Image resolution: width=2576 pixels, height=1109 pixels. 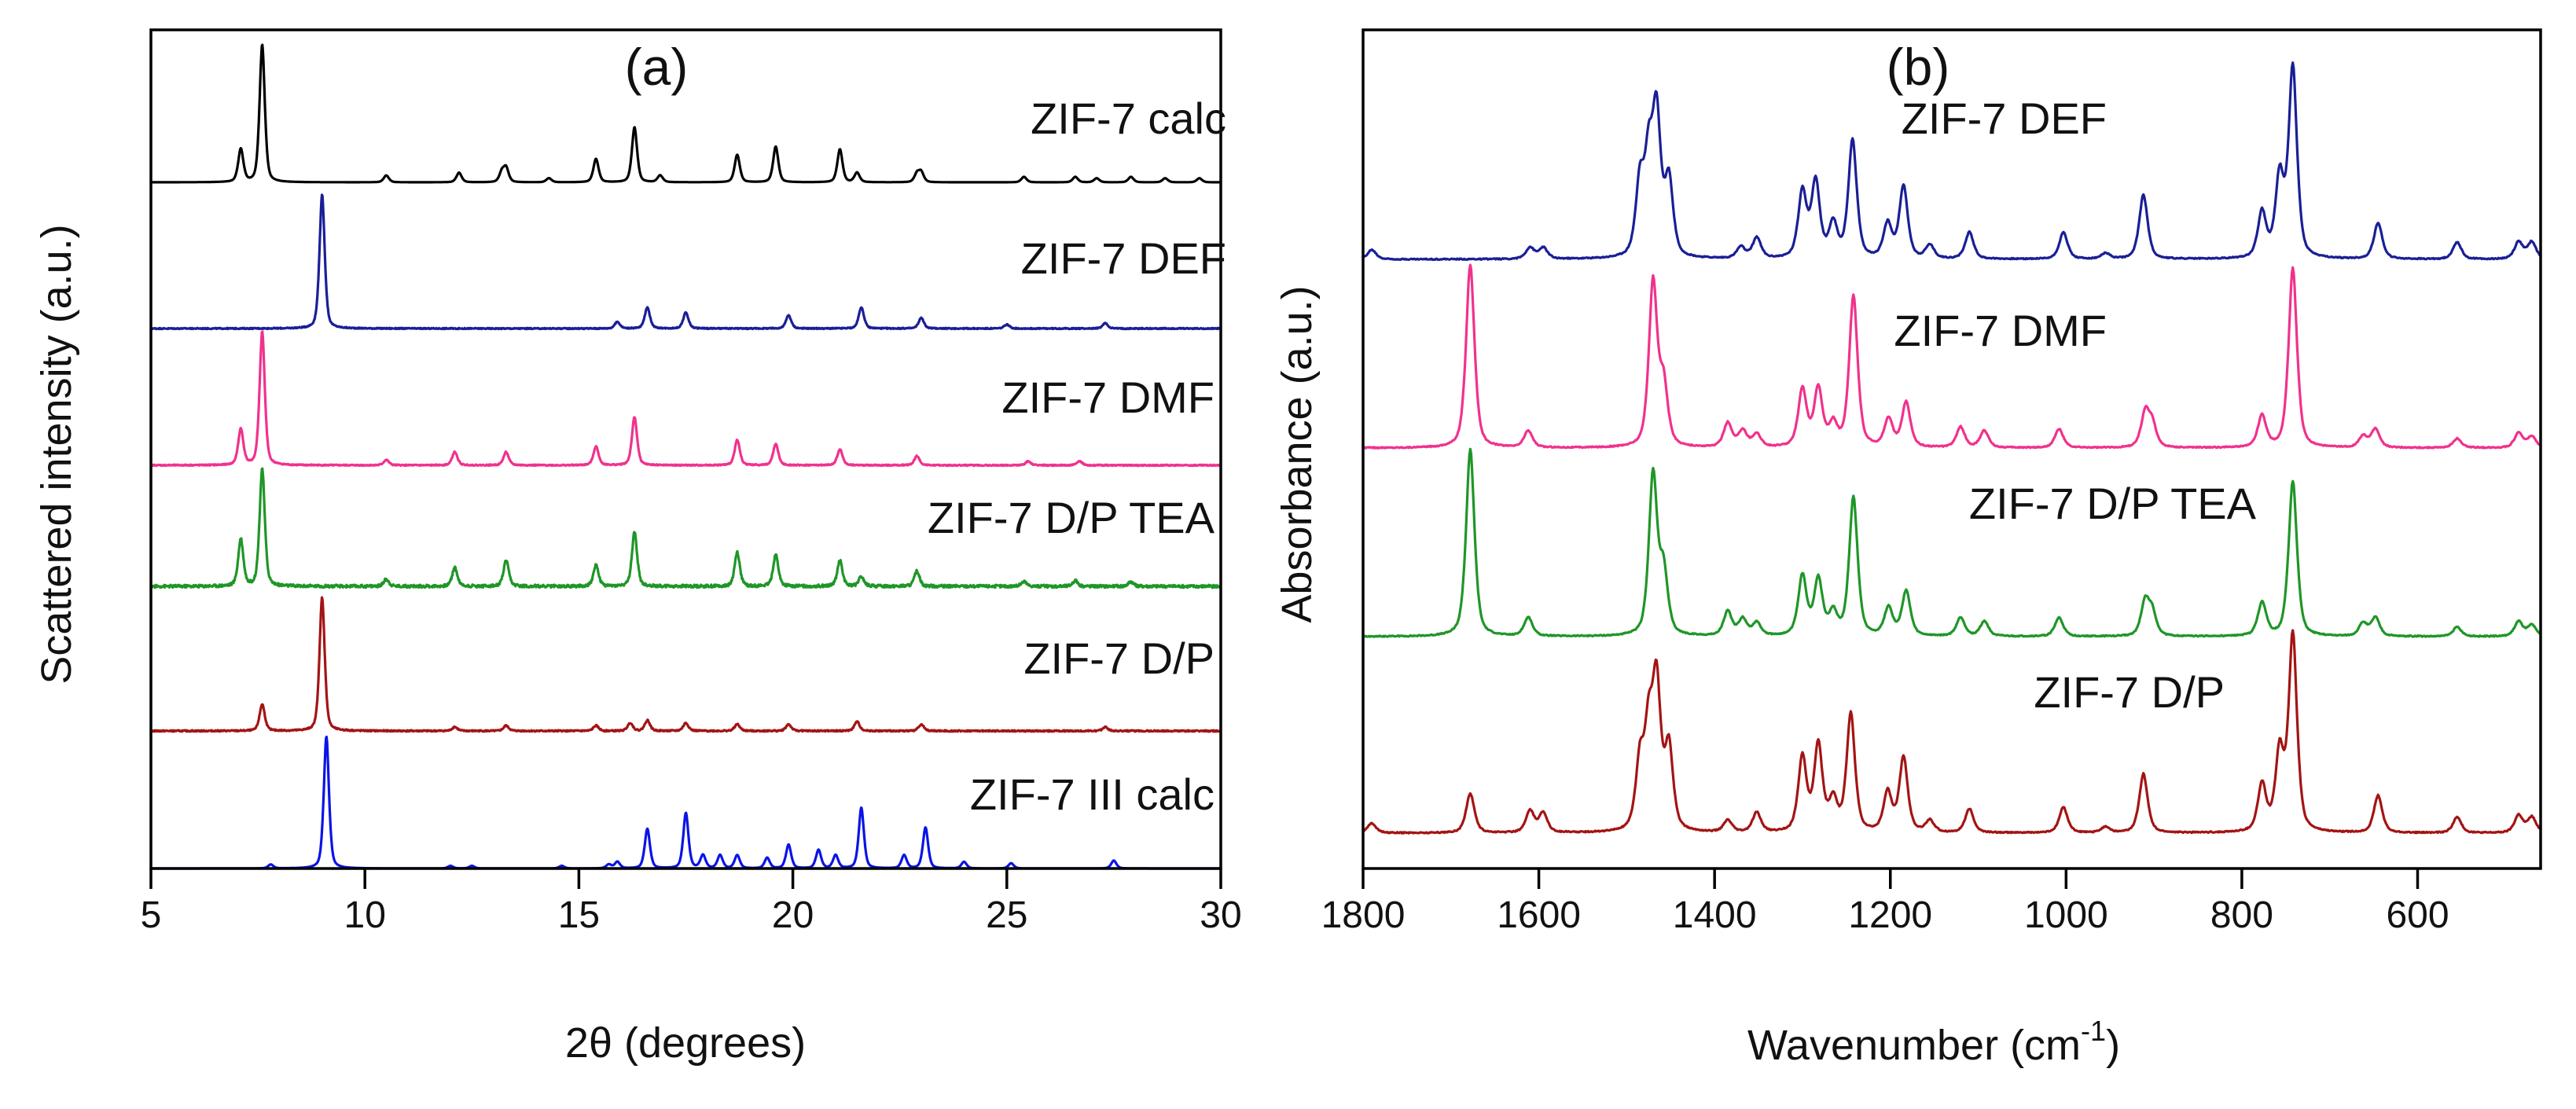 What do you see at coordinates (657, 67) in the screenshot?
I see `panel-label: (a)` at bounding box center [657, 67].